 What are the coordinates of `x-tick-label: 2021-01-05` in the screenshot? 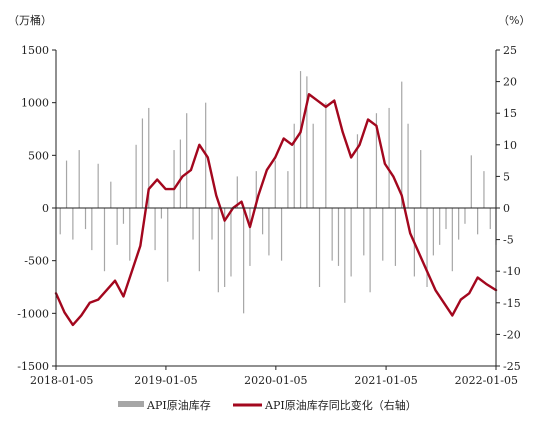 It's located at (385, 380).